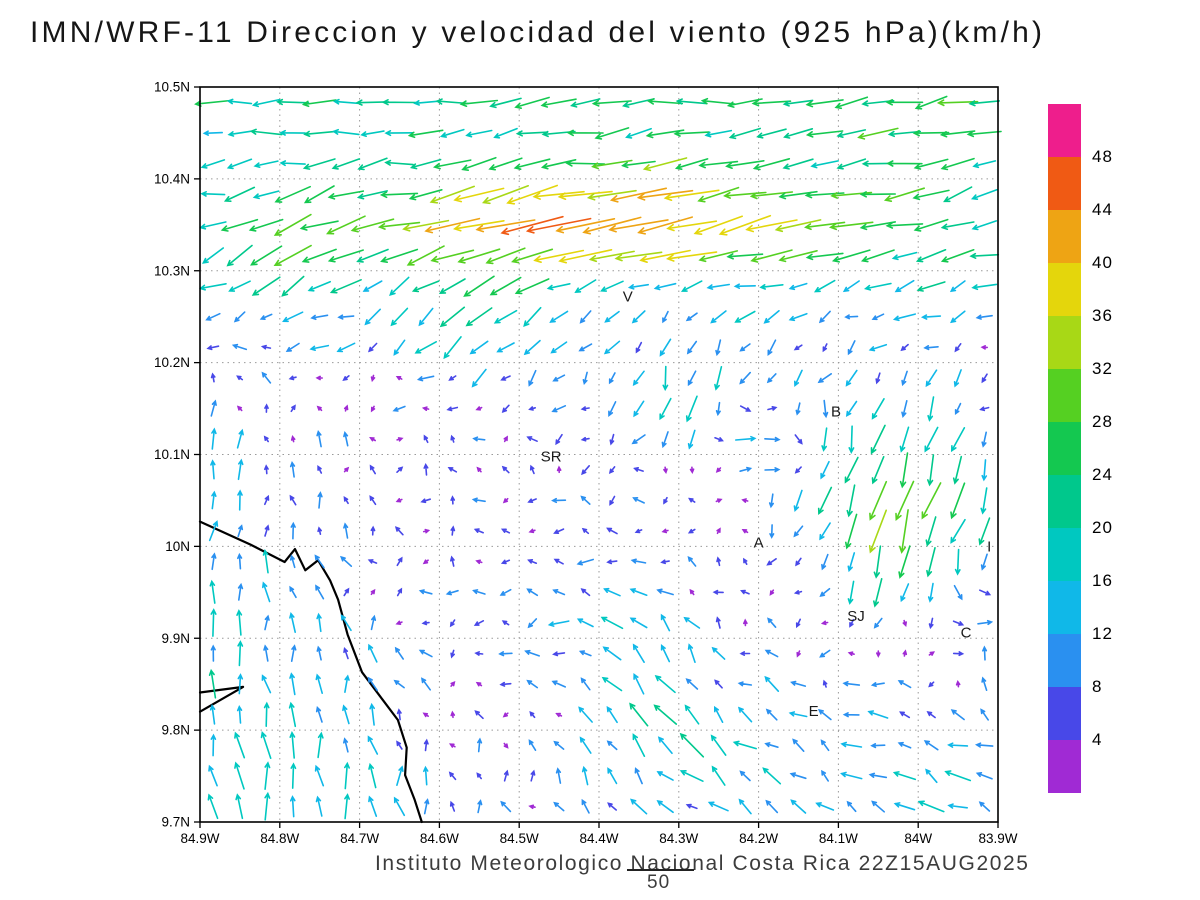  Describe the element at coordinates (279, 838) in the screenshot. I see `x-axis-label: 84.8W` at that location.